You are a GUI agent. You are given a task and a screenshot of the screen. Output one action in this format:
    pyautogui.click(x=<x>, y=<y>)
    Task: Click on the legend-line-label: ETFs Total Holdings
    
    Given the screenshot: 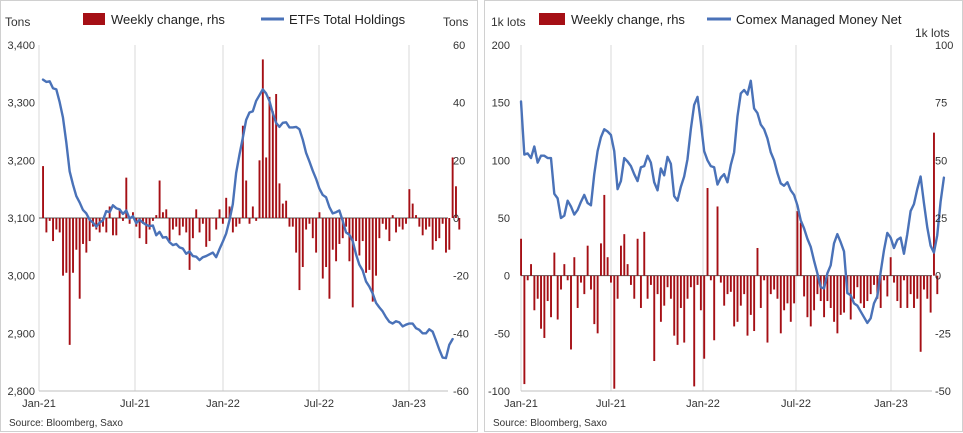 What is the action you would take?
    pyautogui.click(x=347, y=19)
    